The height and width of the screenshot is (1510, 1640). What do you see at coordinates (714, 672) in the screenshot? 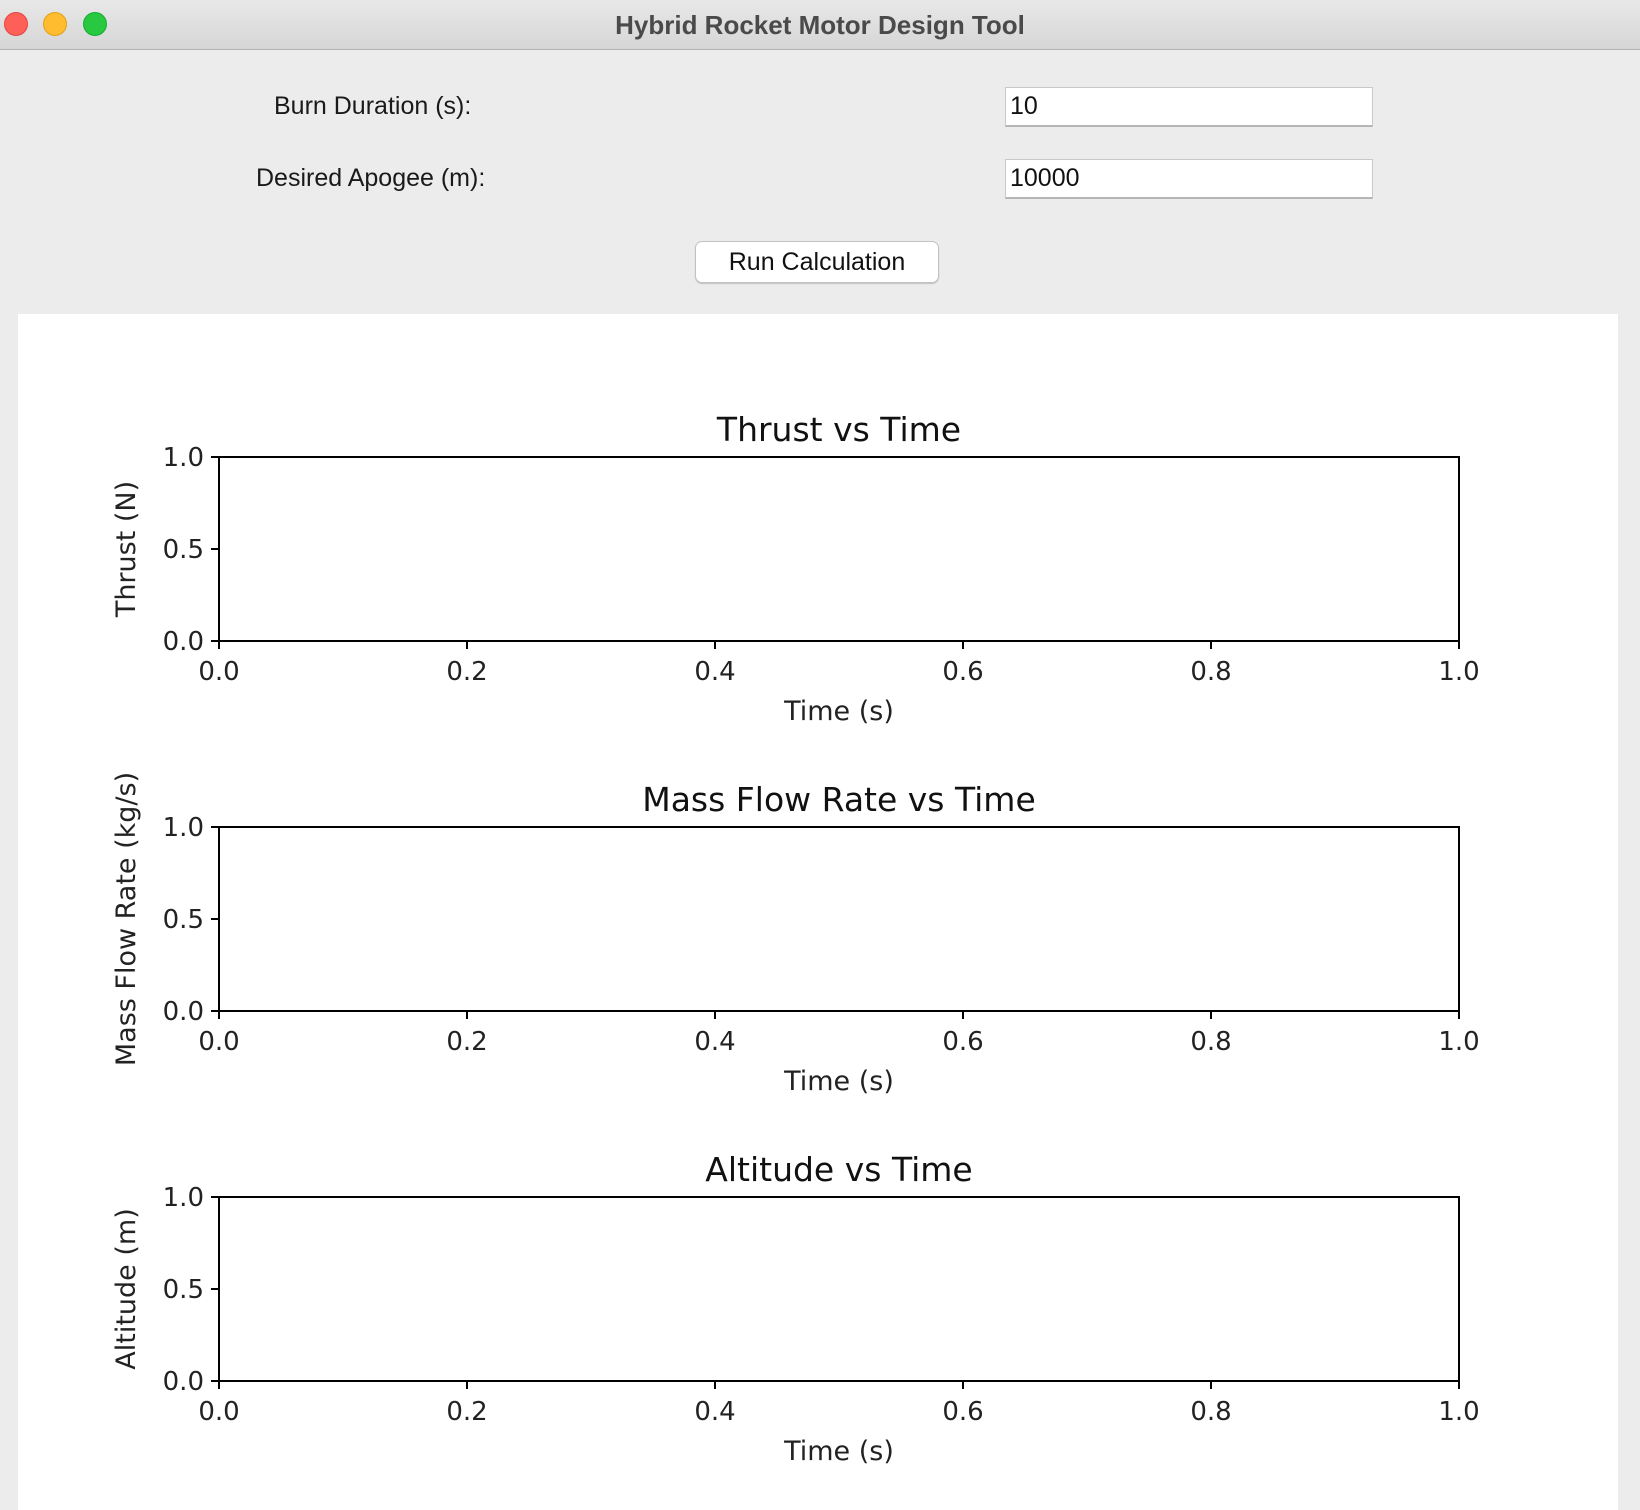
I see `chart-1-x-tick-label: 0.4` at bounding box center [714, 672].